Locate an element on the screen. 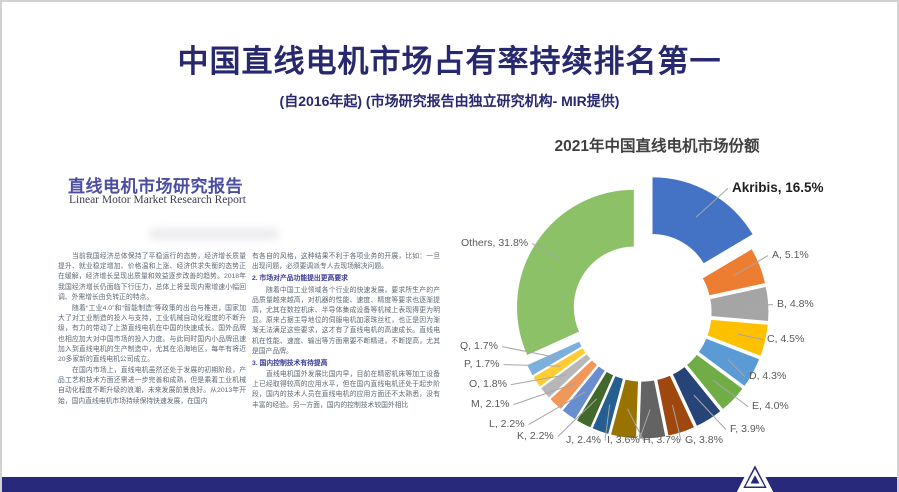 This screenshot has width=899, height=492. slice-label-others: Others, 31.8% is located at coordinates (494, 243).